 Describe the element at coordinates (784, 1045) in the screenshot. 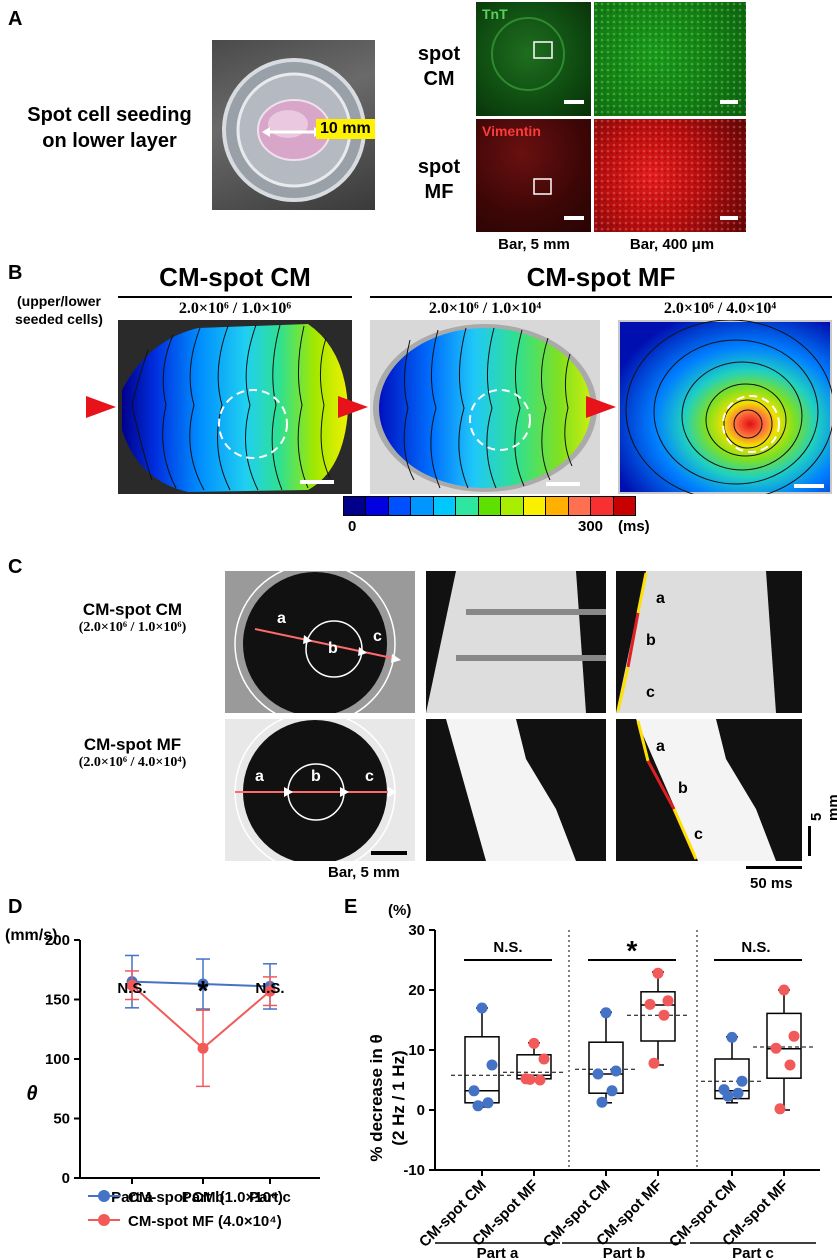

I see `e-box` at that location.